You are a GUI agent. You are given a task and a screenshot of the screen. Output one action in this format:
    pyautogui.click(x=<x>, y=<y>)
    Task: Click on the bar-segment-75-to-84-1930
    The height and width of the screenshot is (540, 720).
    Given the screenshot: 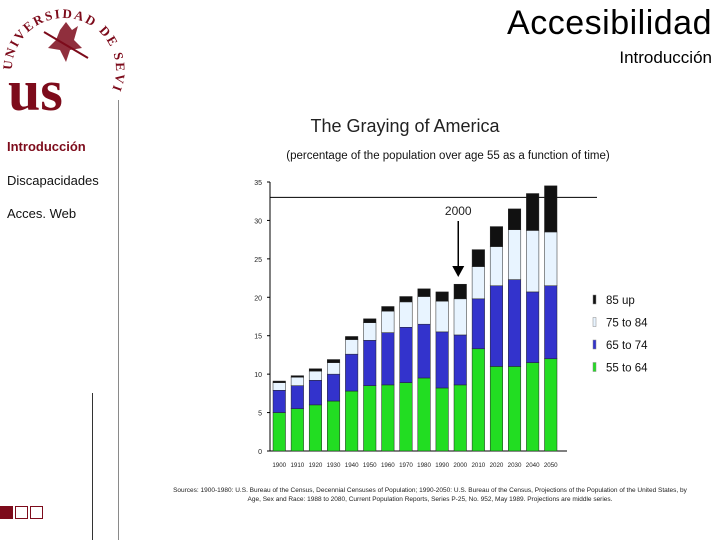 What is the action you would take?
    pyautogui.click(x=334, y=368)
    